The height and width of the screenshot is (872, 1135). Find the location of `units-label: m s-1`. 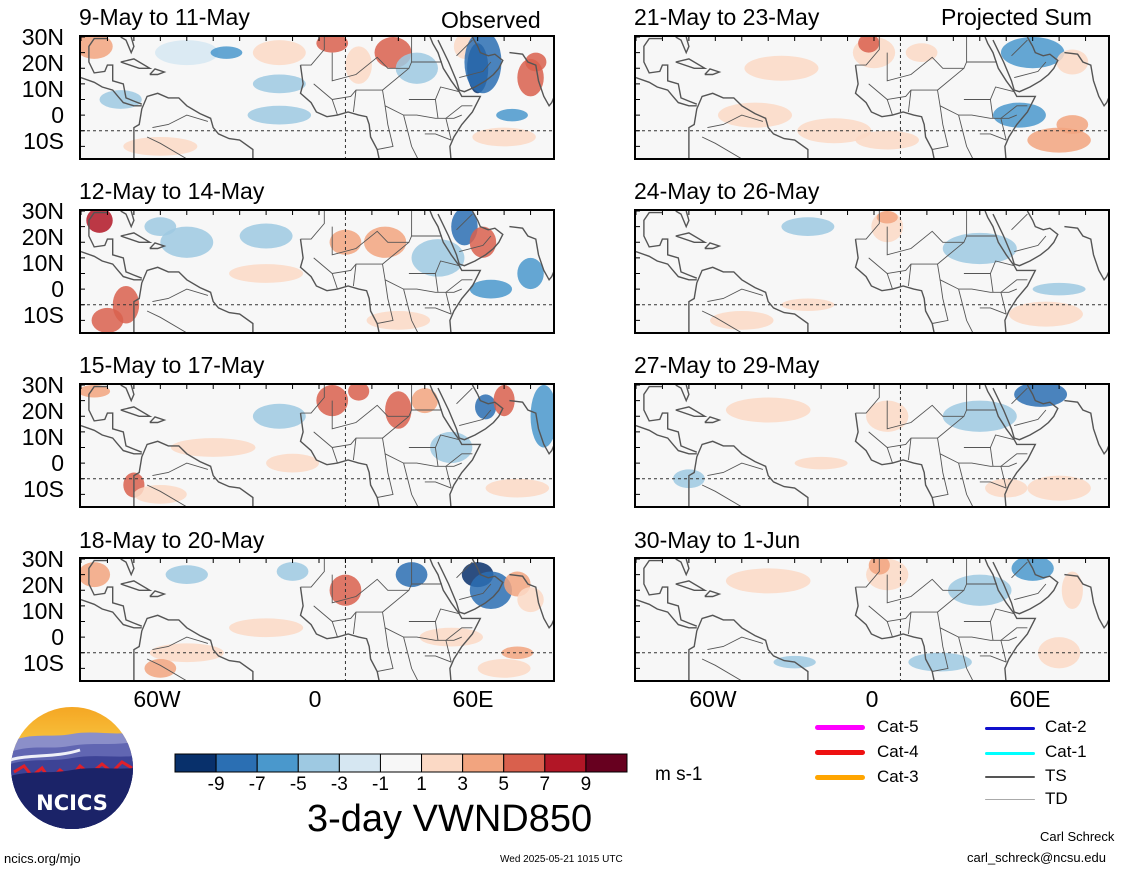

units-label: m s-1 is located at coordinates (679, 774).